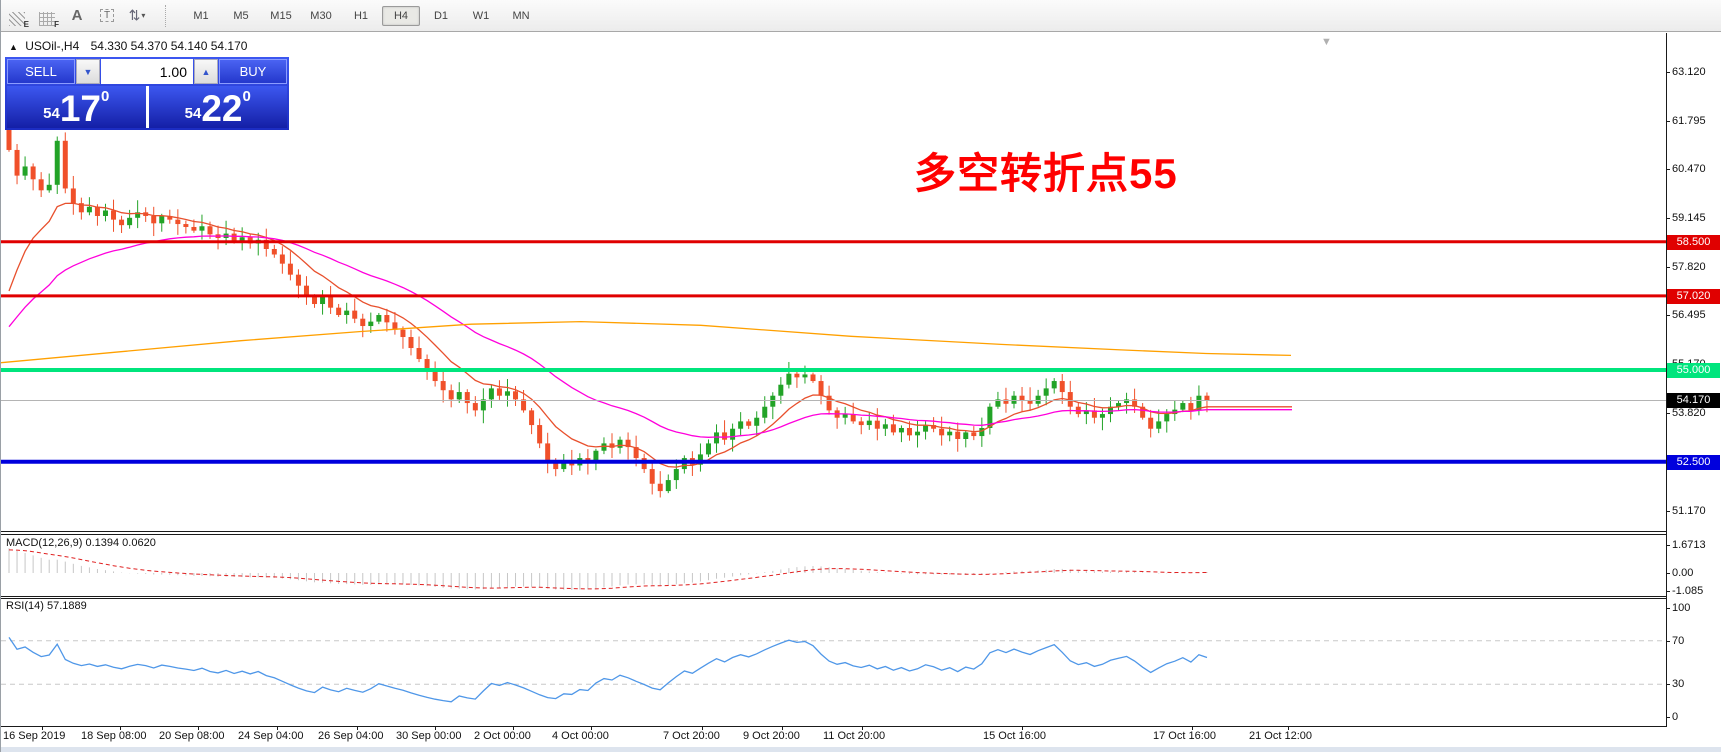 The image size is (1721, 752). I want to click on hatch-glyph, so click(17, 18).